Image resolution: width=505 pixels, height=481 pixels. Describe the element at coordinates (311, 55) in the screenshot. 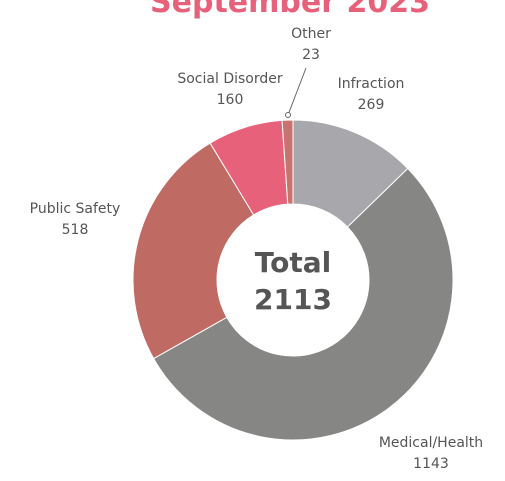

I see `slice-value: 23` at that location.